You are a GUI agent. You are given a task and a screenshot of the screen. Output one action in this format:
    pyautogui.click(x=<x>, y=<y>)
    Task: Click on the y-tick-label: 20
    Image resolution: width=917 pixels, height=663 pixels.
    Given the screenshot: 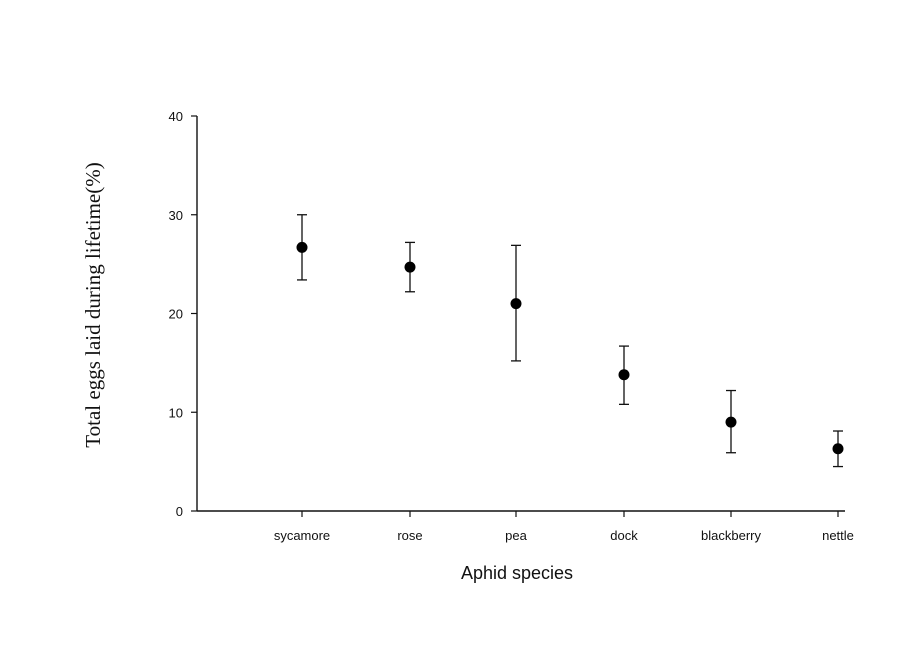 What is the action you would take?
    pyautogui.click(x=176, y=314)
    